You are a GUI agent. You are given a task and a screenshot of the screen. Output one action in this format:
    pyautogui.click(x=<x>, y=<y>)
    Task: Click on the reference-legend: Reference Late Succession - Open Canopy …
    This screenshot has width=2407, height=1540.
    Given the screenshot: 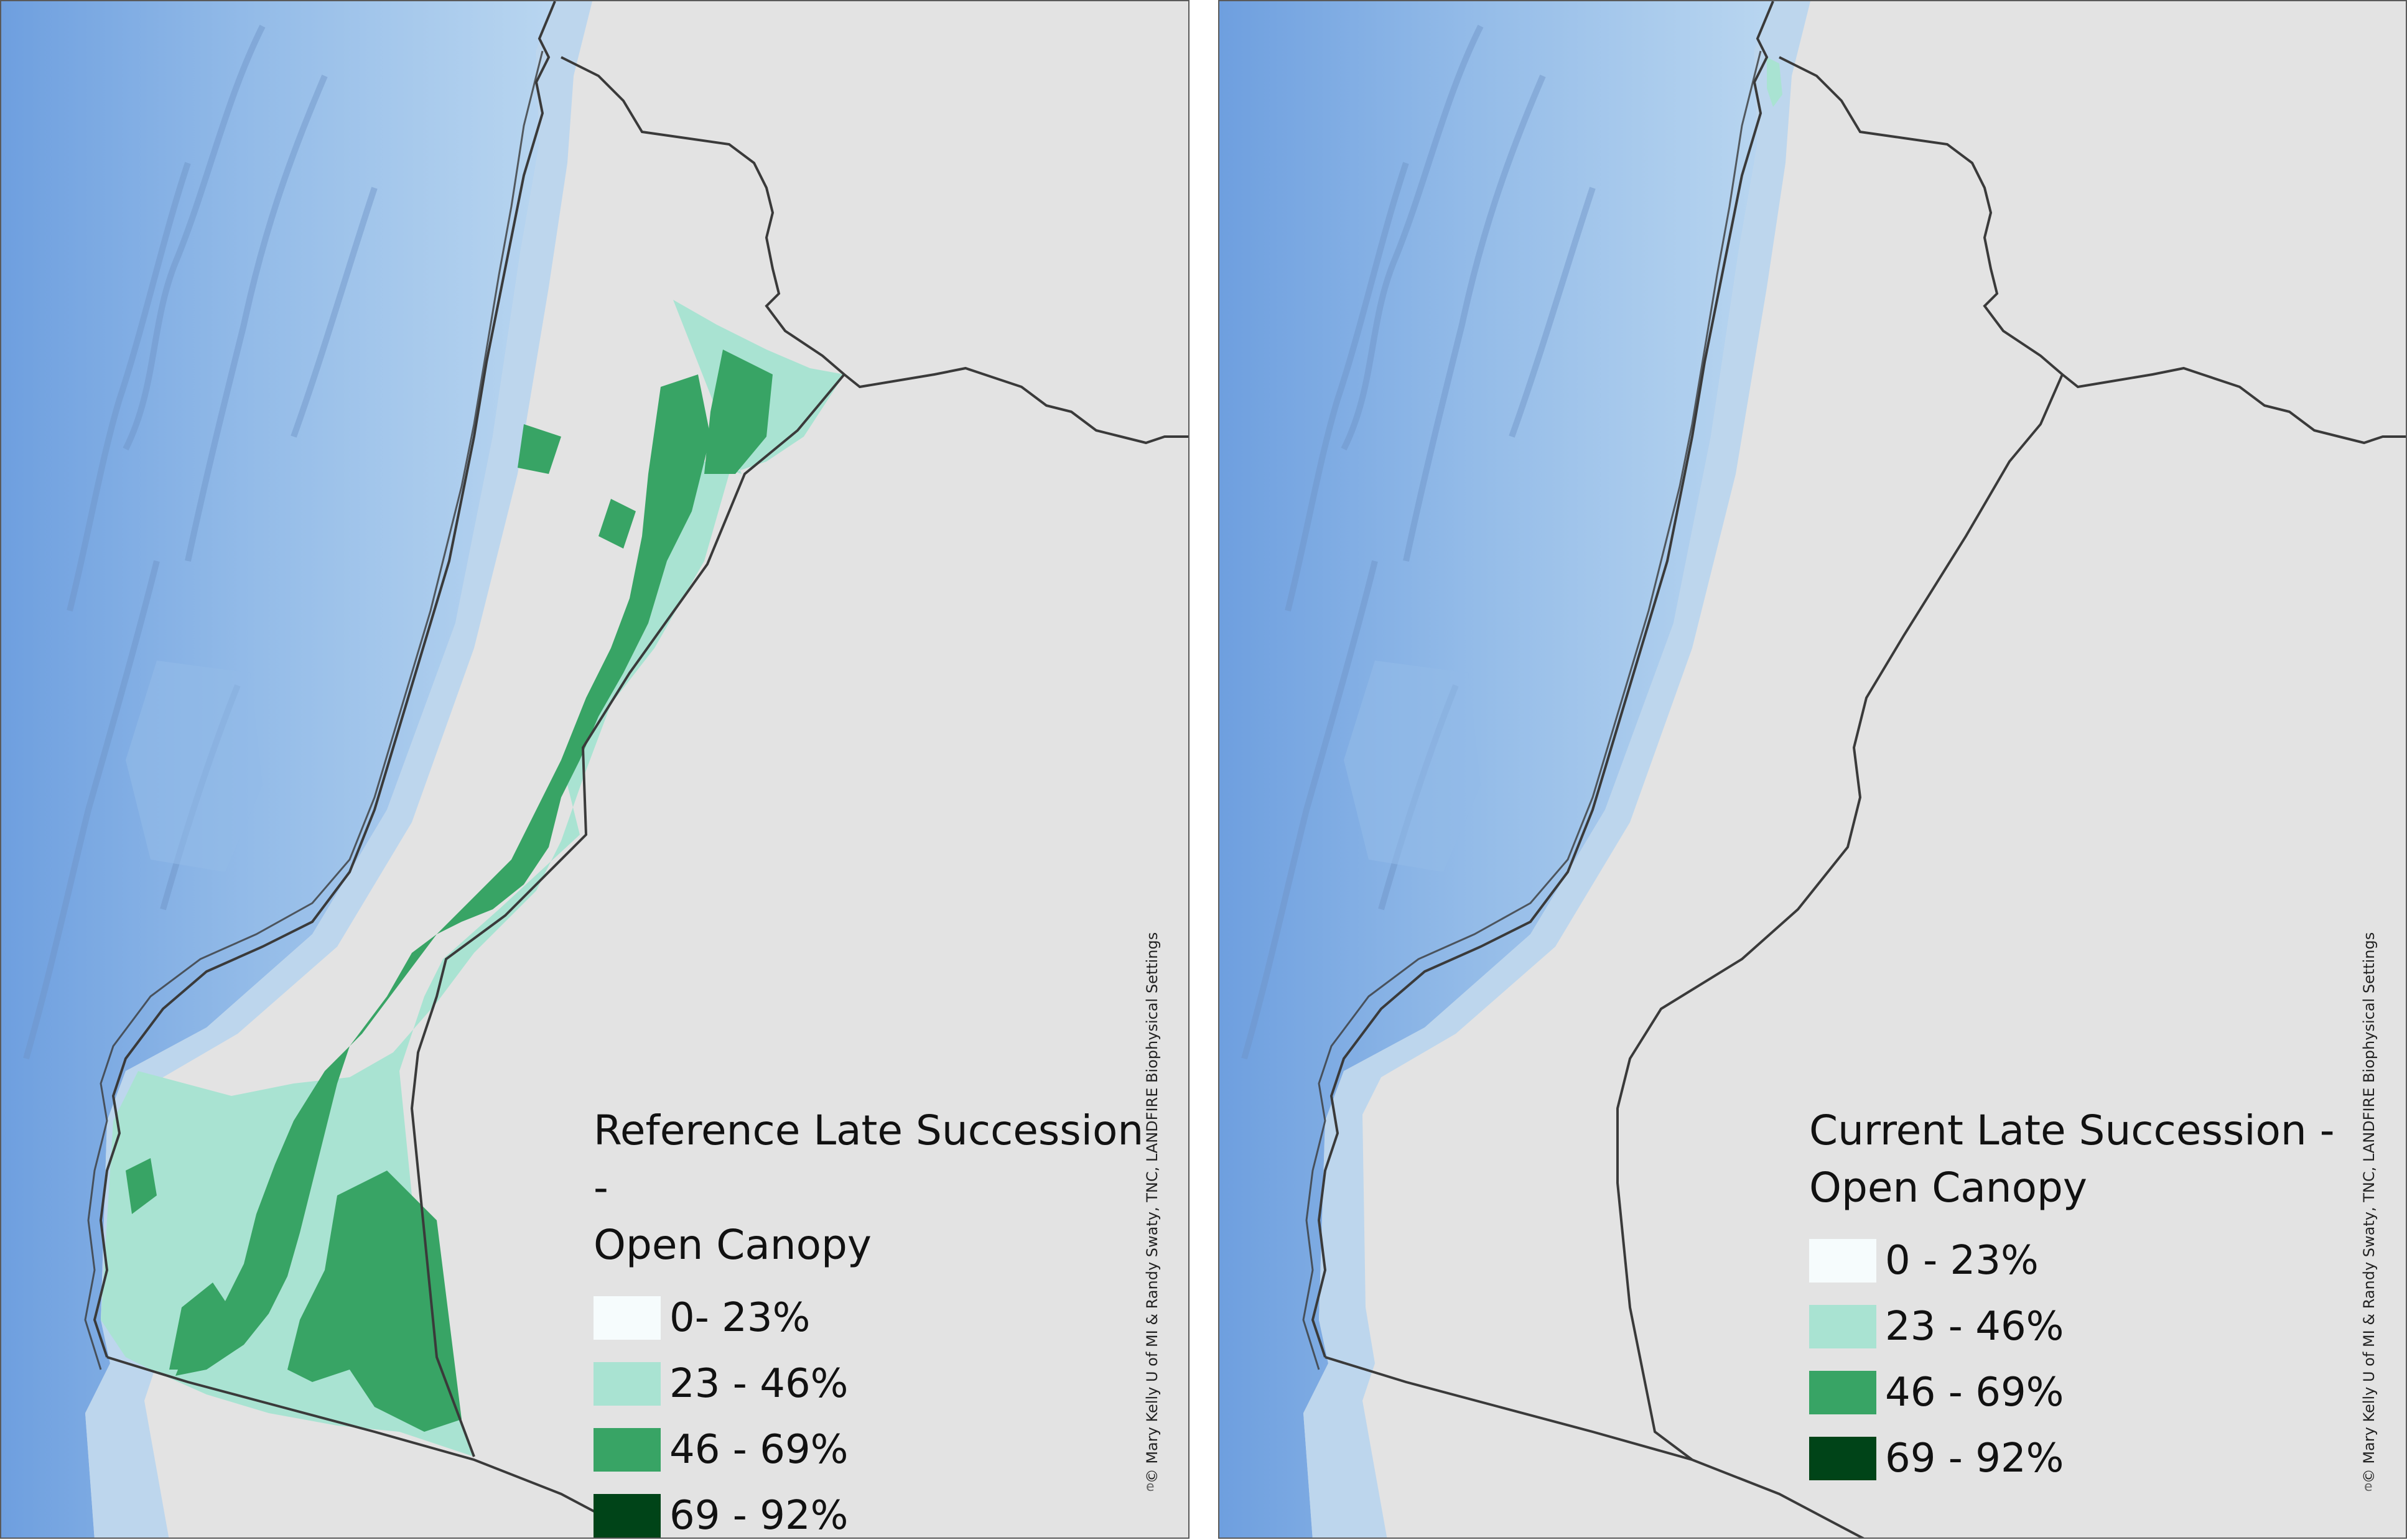 What is the action you would take?
    pyautogui.click(x=873, y=1320)
    